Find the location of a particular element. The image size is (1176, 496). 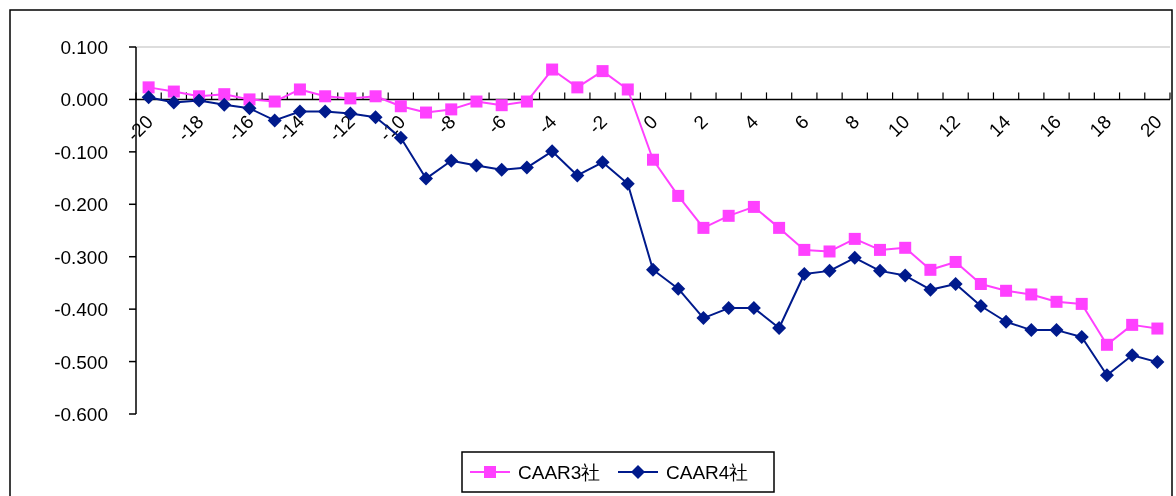

x-tick-label: 8 is located at coordinates (852, 122).